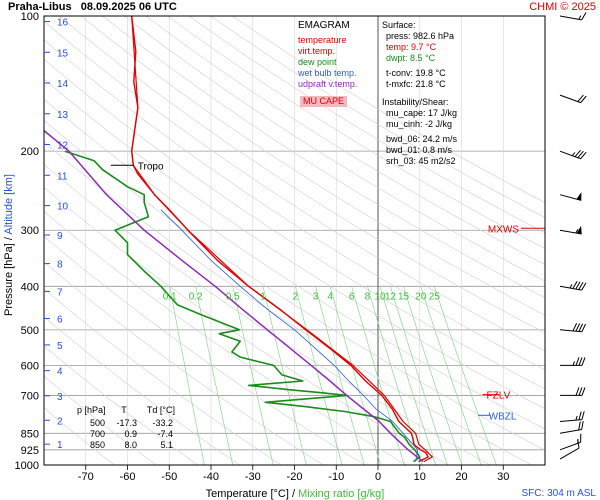  I want to click on instability-title: Instability/Shear:, so click(415, 102).